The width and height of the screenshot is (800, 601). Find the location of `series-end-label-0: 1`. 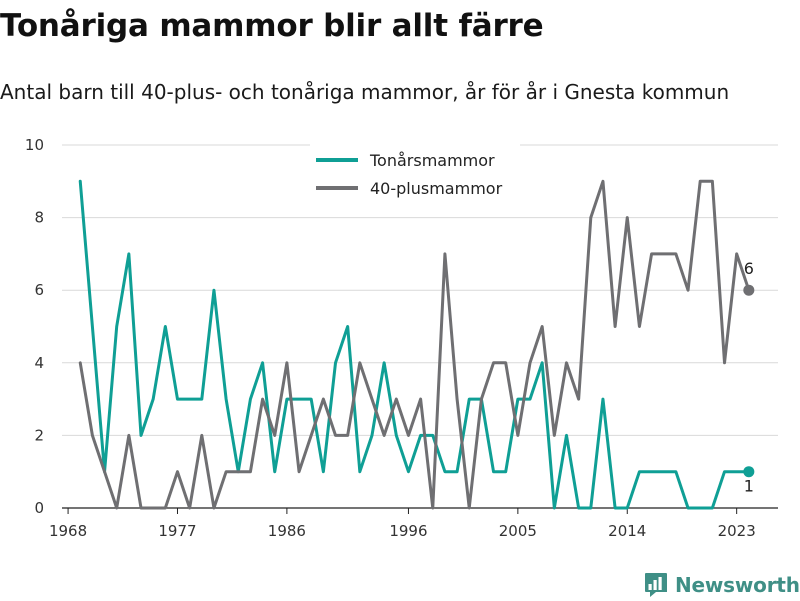

series-end-label-0: 1 is located at coordinates (749, 486).